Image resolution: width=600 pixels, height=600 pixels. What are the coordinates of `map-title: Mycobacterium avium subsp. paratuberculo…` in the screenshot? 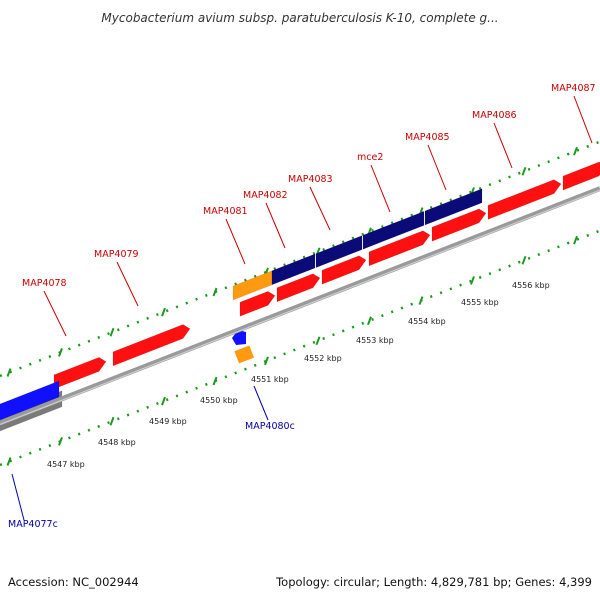 It's located at (299, 18).